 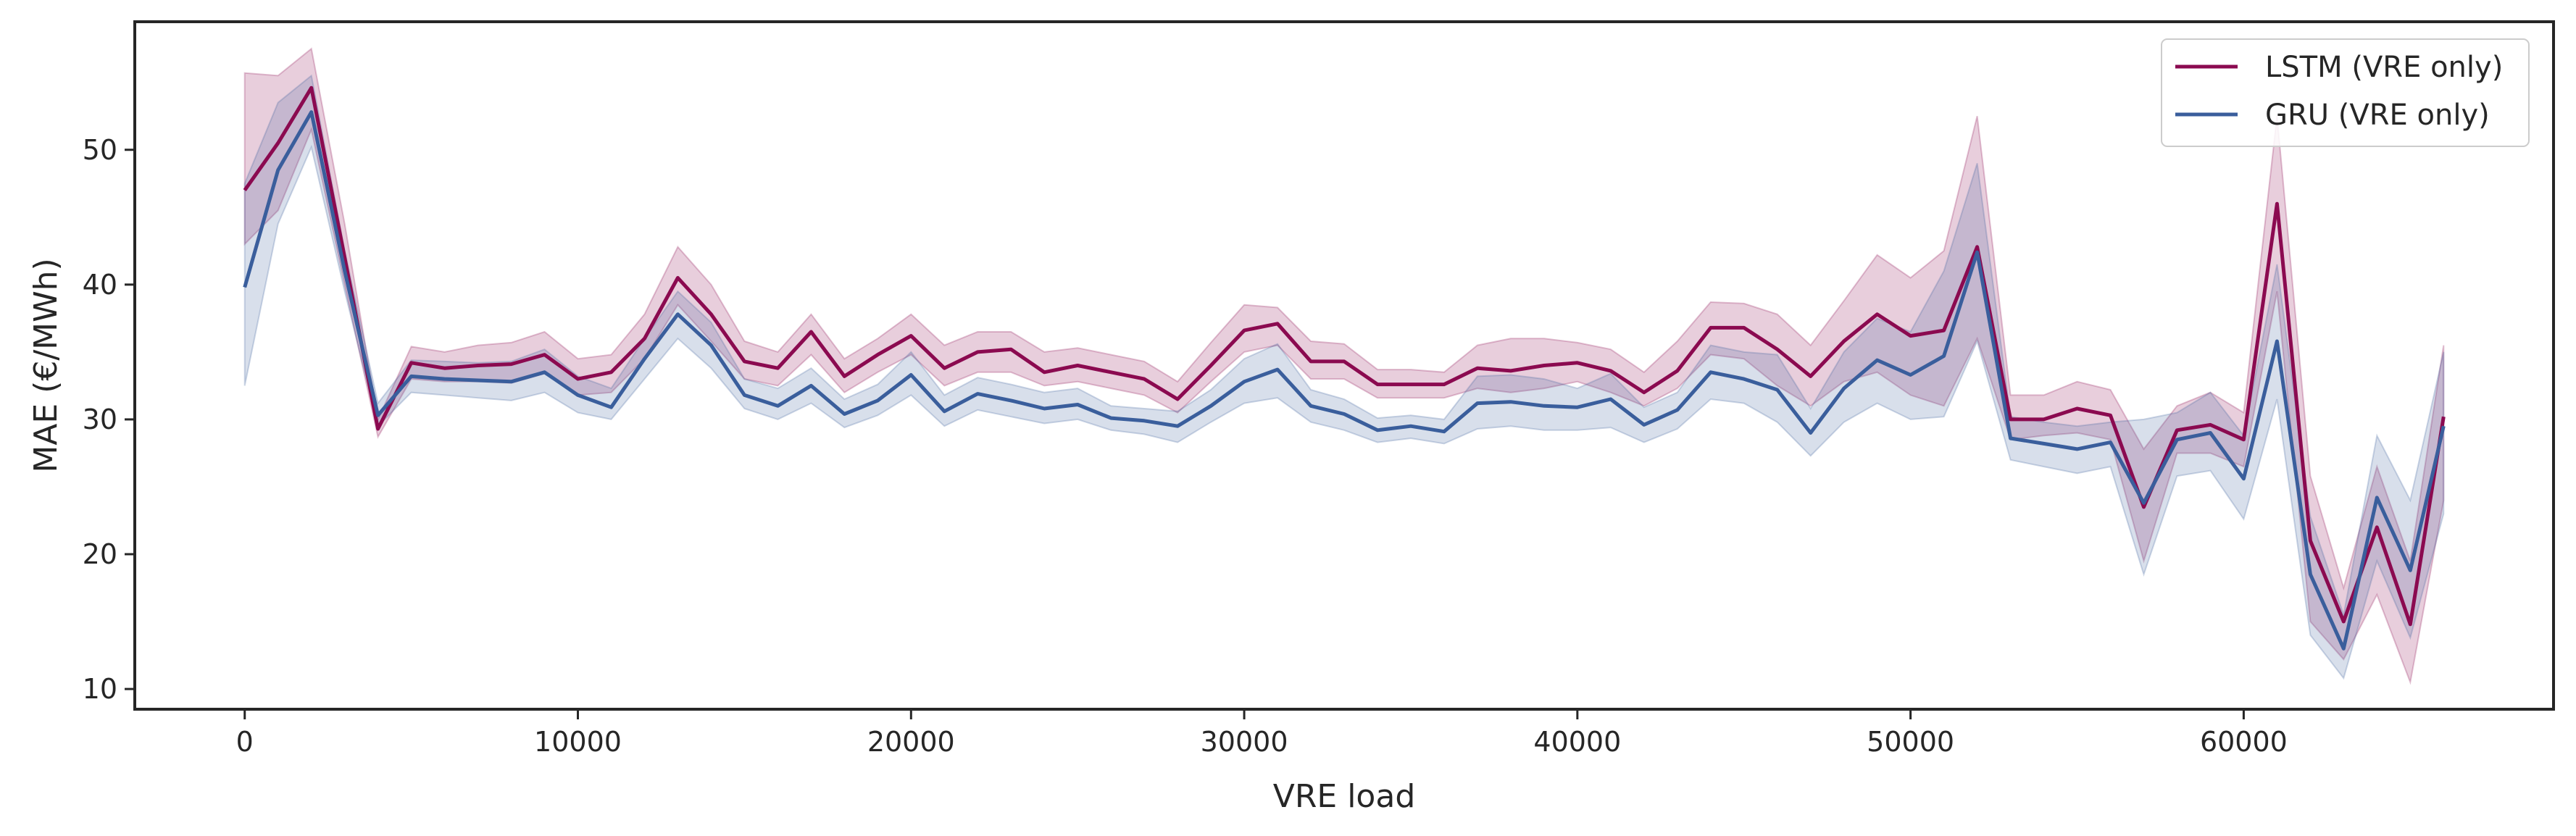 I want to click on y-tick-label: 10, so click(x=100, y=689).